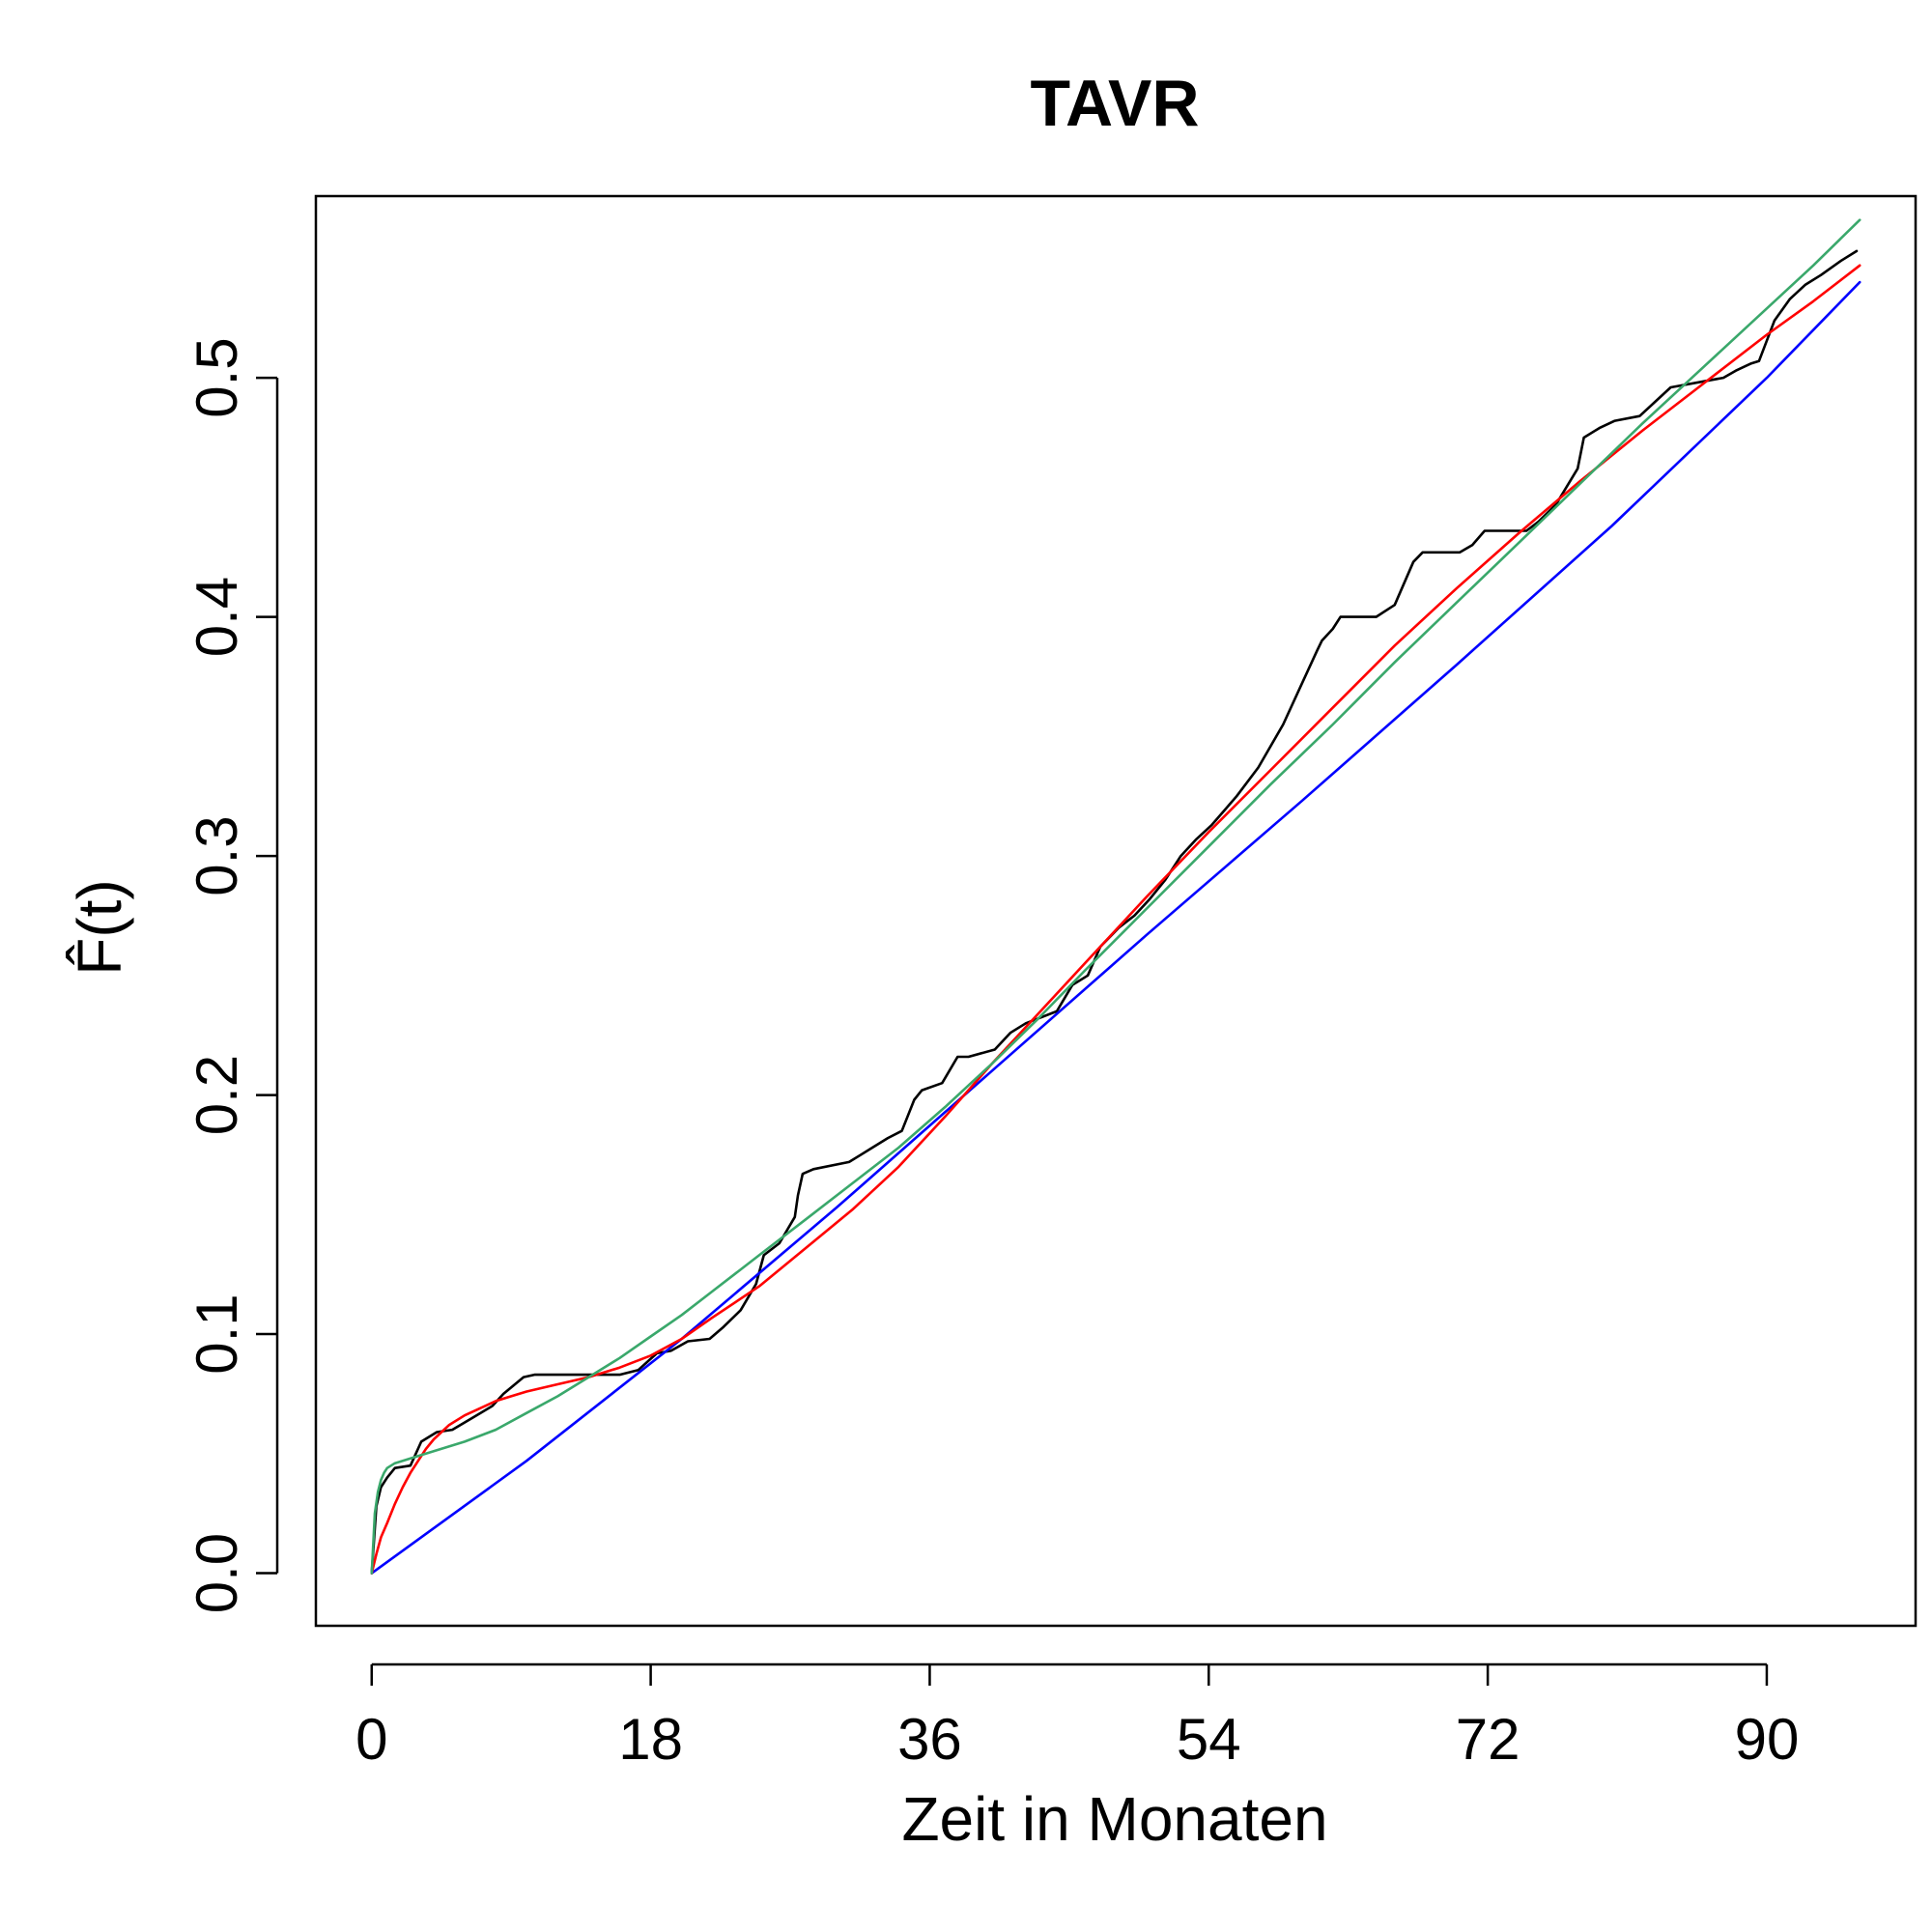  Describe the element at coordinates (232, 975) in the screenshot. I see `y-axis: 0.0 0.1 0.2 0.3 0.4 0.5` at that location.